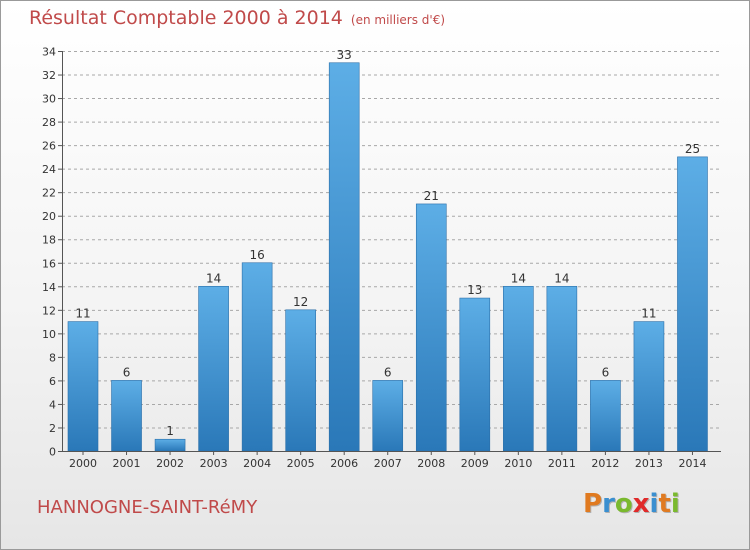 This screenshot has width=750, height=550. Describe the element at coordinates (608, 504) in the screenshot. I see `logo-letter: r` at that location.